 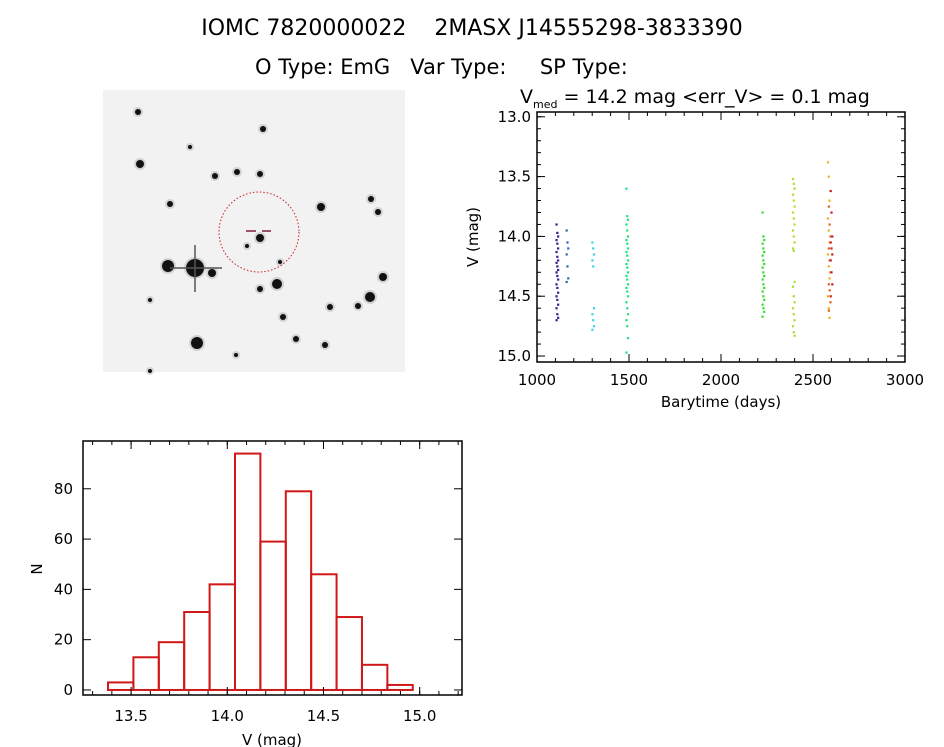 I want to click on lc-xlabel: Barytime (days), so click(x=721, y=402).